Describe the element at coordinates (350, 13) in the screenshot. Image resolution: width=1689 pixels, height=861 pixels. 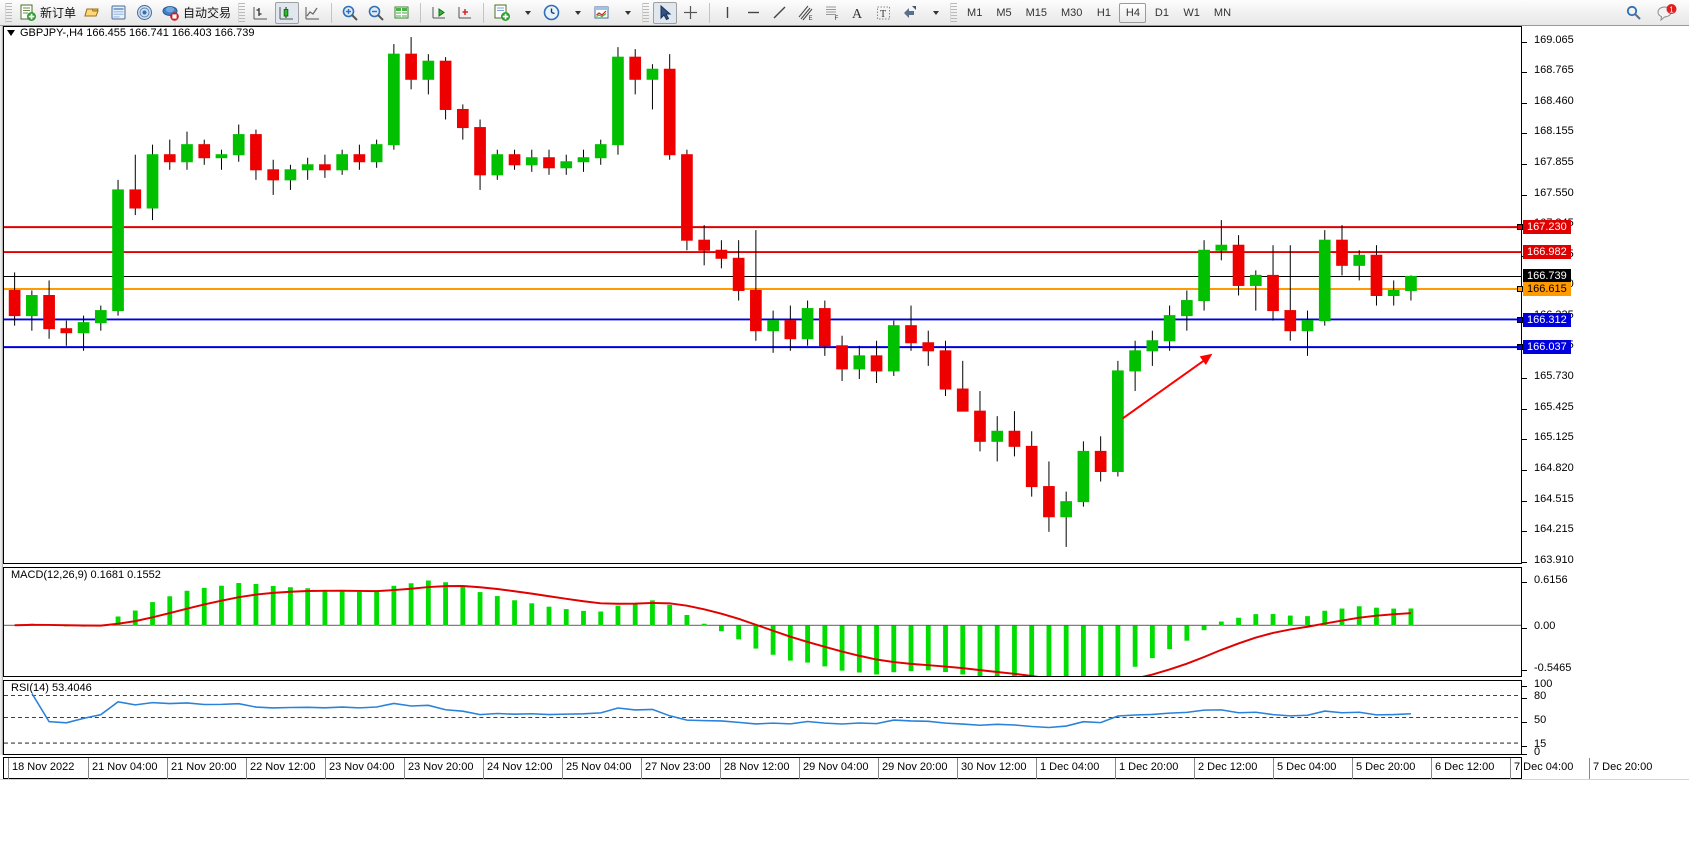
I see `zoom-in-button` at that location.